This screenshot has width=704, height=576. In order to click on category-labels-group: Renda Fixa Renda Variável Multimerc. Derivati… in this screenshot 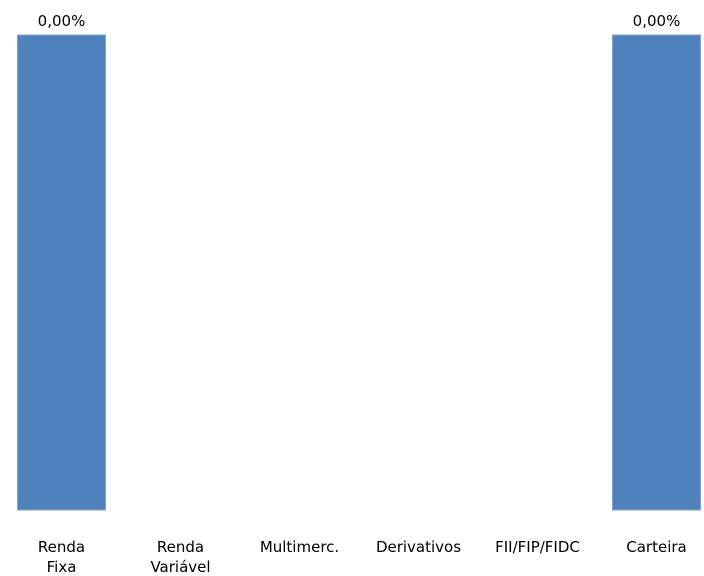, I will do `click(362, 557)`.